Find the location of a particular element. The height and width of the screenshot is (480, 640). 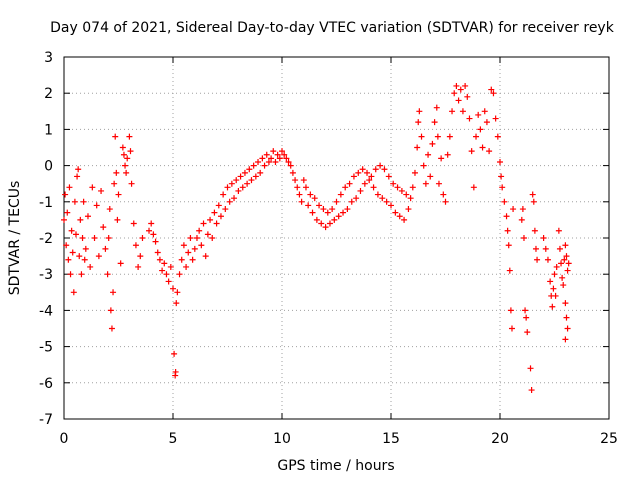

y-tick-label: 0 is located at coordinates (48, 167).